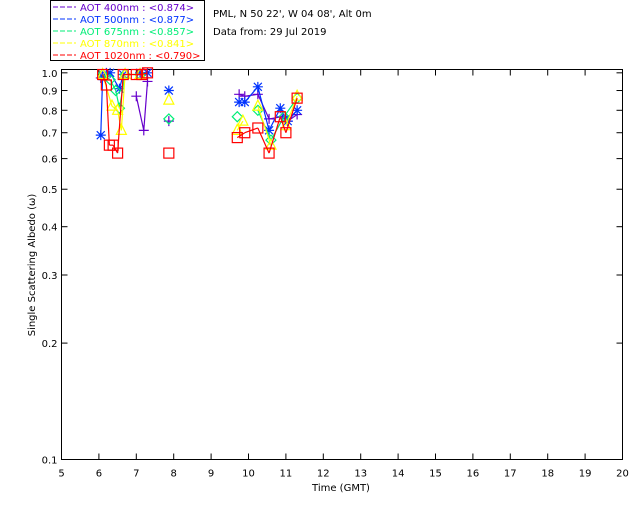 Image resolution: width=640 pixels, height=512 pixels. Describe the element at coordinates (32, 265) in the screenshot. I see `y-axis-label: Single Scattering Albedo (ω)` at that location.